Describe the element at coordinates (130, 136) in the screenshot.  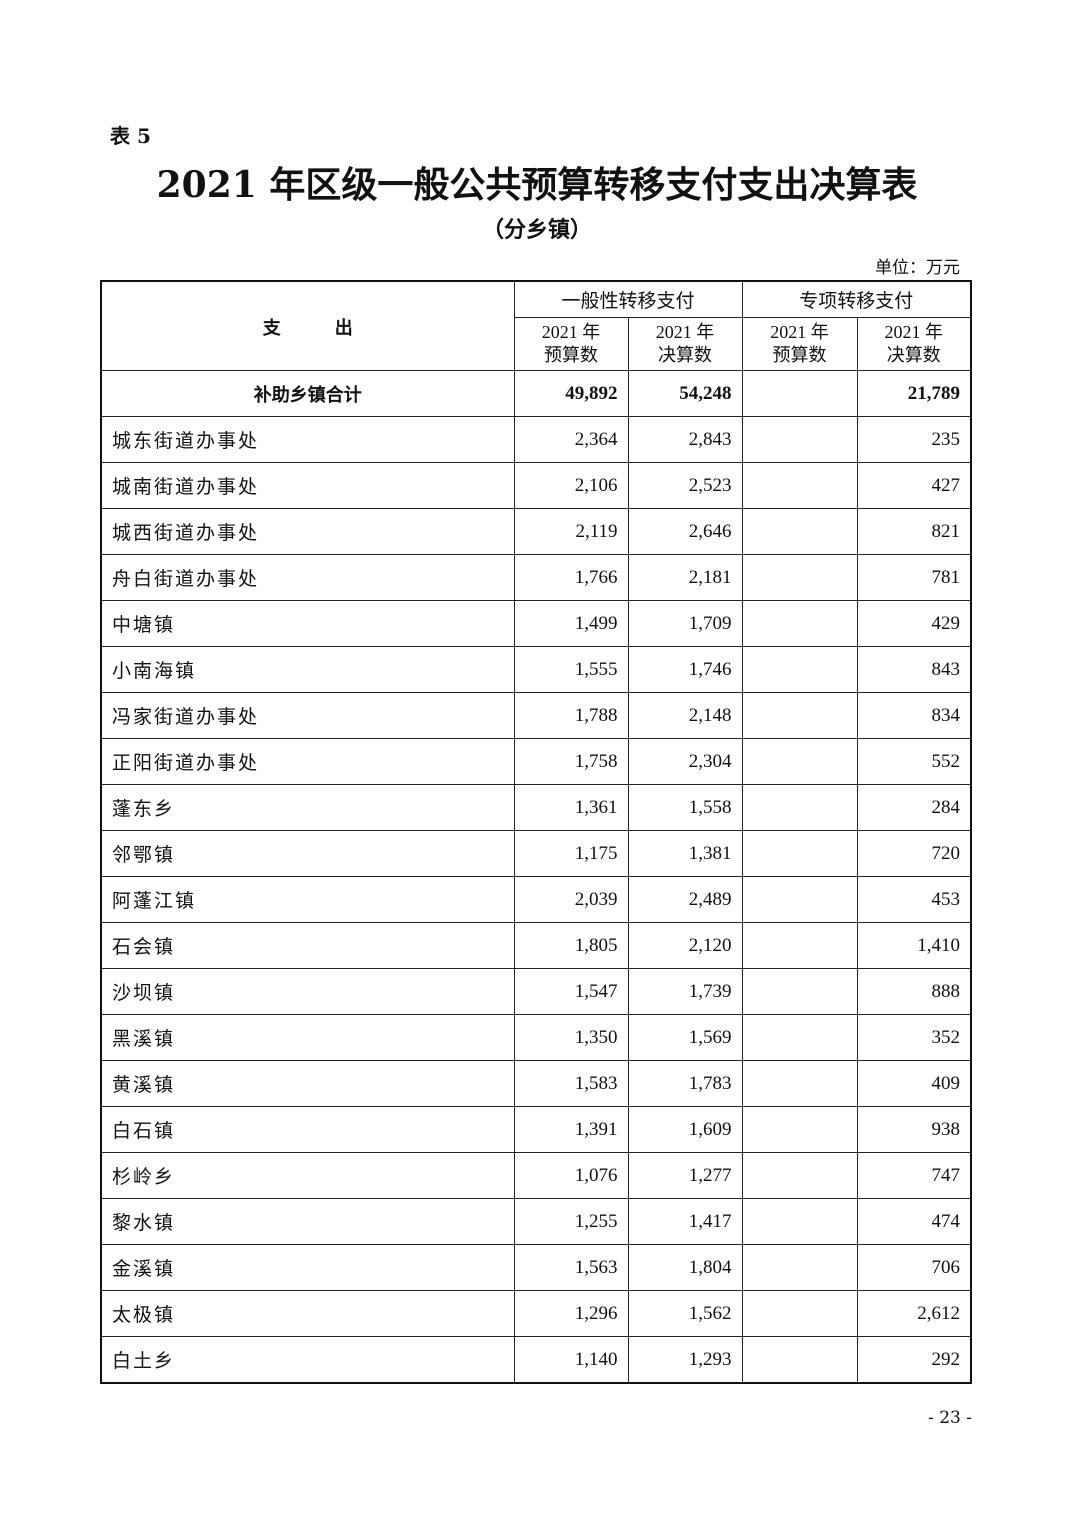
I see `table-label: 表 5` at that location.